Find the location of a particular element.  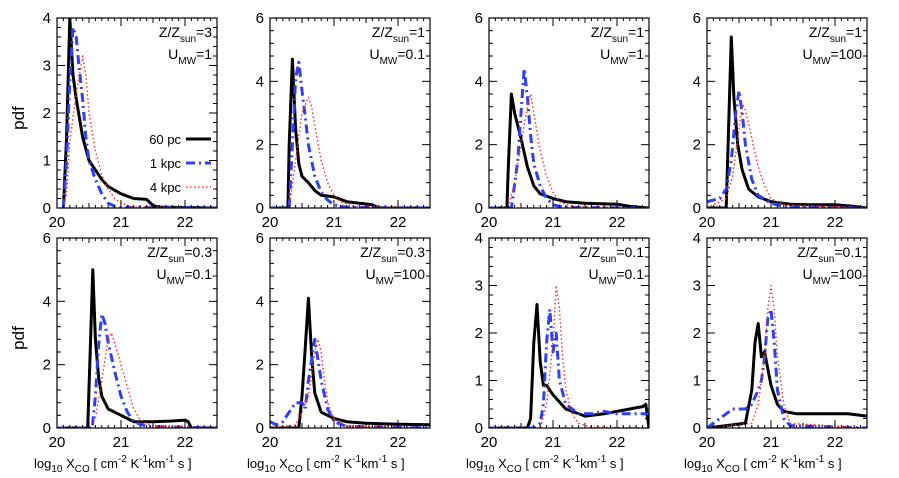

legend: 60 pc 1 kpc 4 kpc is located at coordinates (180, 163).